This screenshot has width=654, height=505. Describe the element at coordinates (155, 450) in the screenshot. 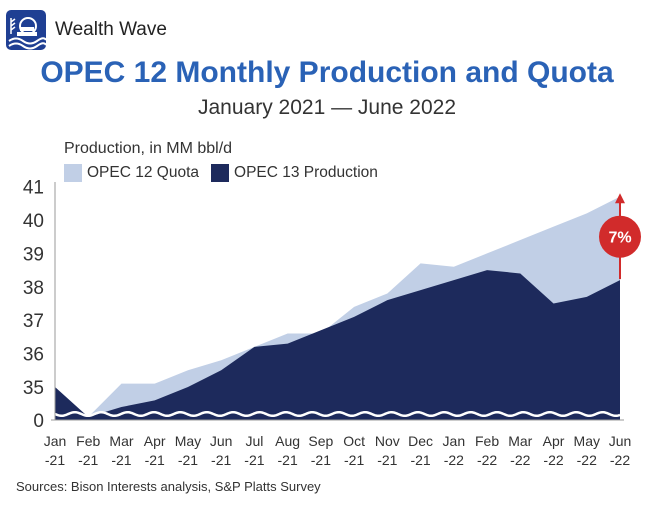

I see `x-tick-label: Apr -21` at that location.